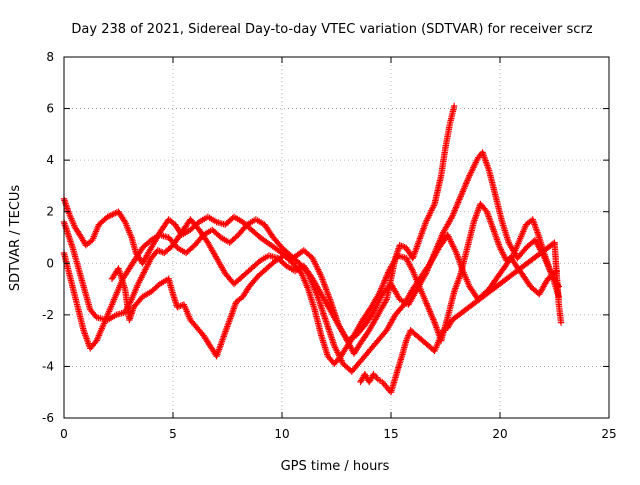  Describe the element at coordinates (15, 238) in the screenshot. I see `y-axis-label: SDTVAR / TECUs` at that location.